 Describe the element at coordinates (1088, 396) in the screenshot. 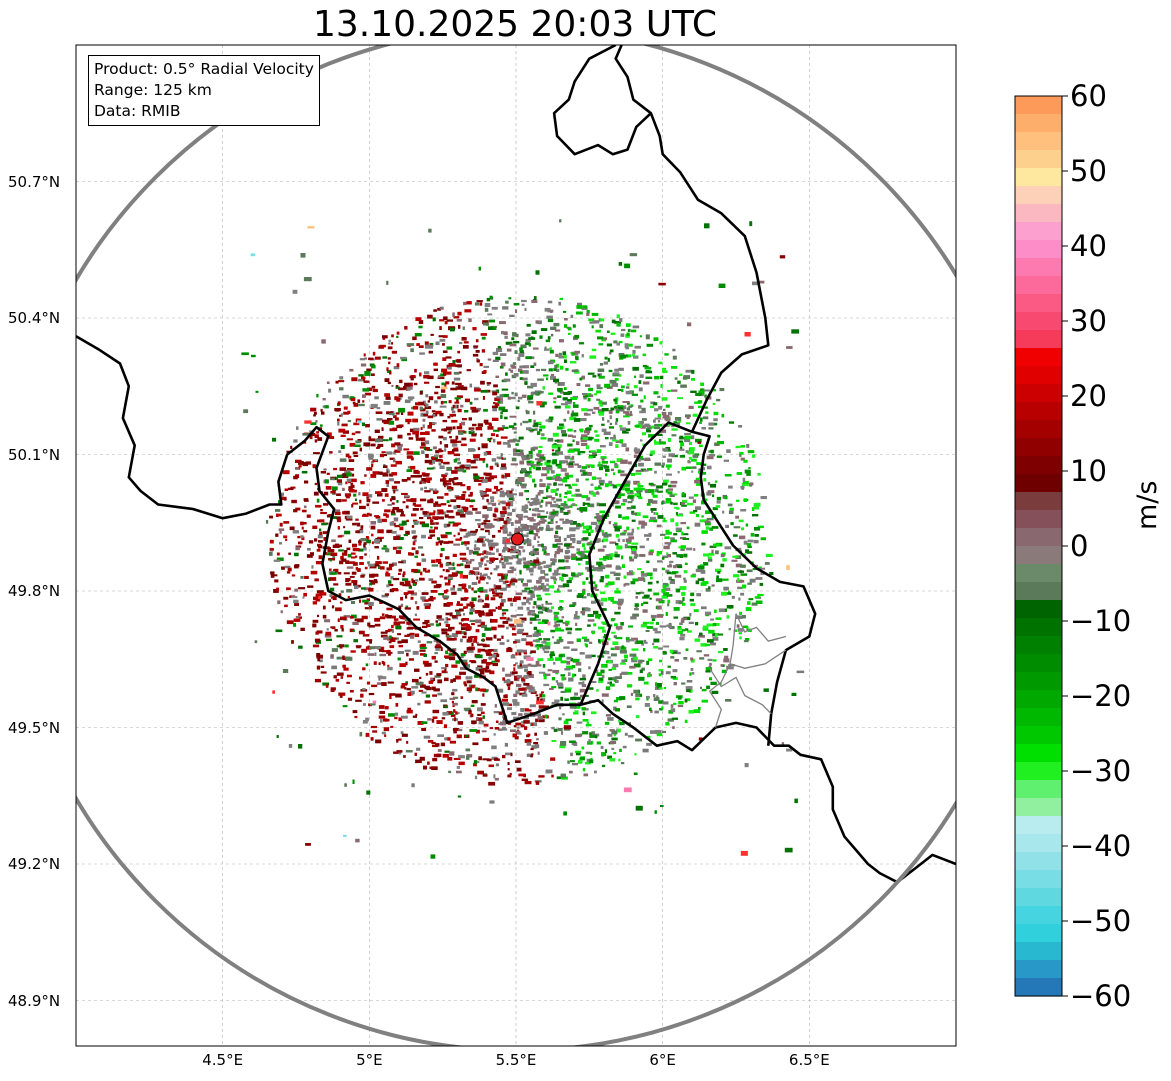

I see `colorbar-tick-label: 20` at that location.